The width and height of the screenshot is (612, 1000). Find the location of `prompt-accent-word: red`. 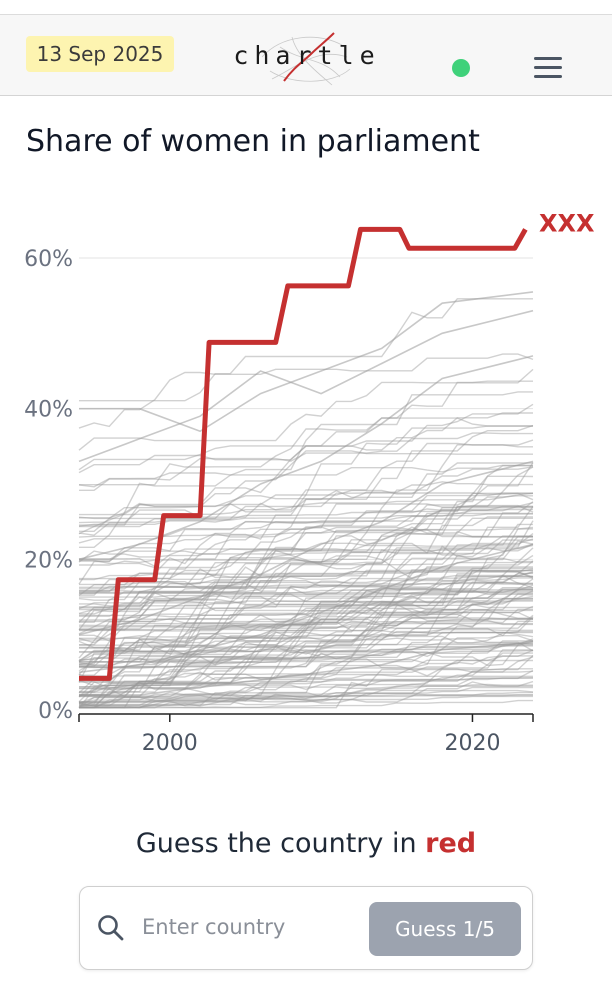

prompt-accent-word: red is located at coordinates (451, 843).